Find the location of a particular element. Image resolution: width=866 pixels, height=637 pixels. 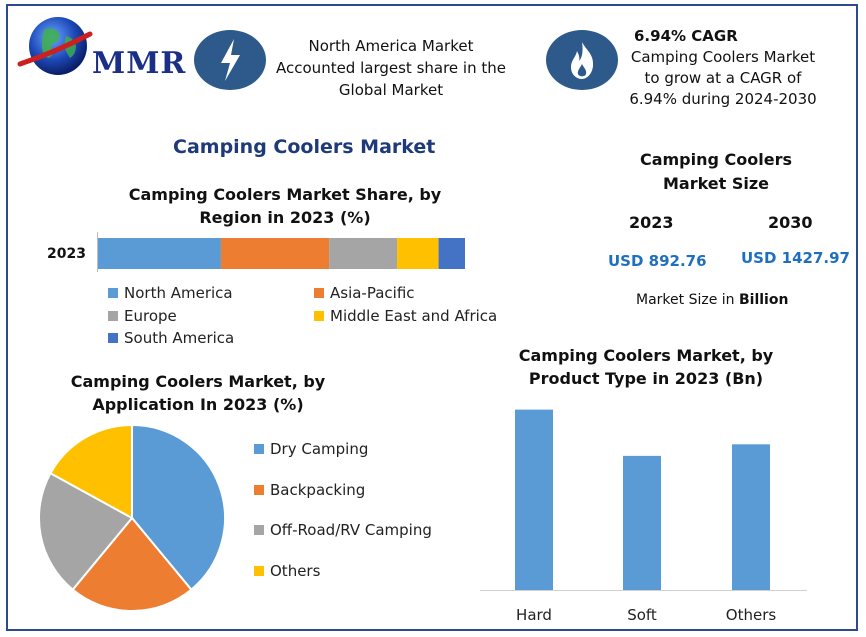

legend-item-middle-east-africa: Middle East and Africa is located at coordinates (405, 316).